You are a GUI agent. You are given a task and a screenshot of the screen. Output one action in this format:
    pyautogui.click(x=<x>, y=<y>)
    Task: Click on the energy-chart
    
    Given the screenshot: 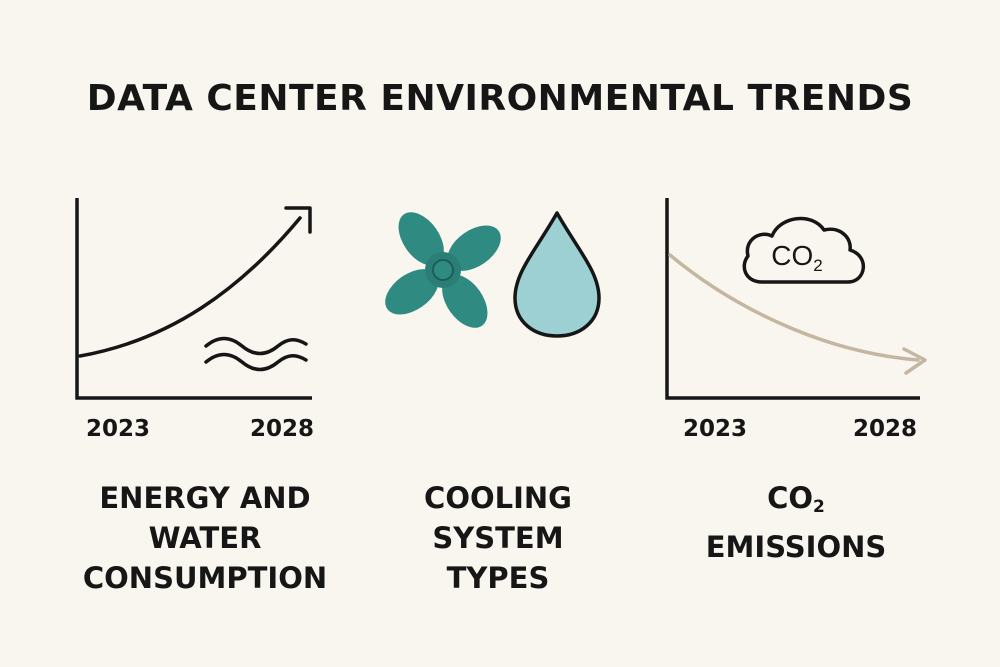 What is the action you would take?
    pyautogui.click(x=193, y=299)
    